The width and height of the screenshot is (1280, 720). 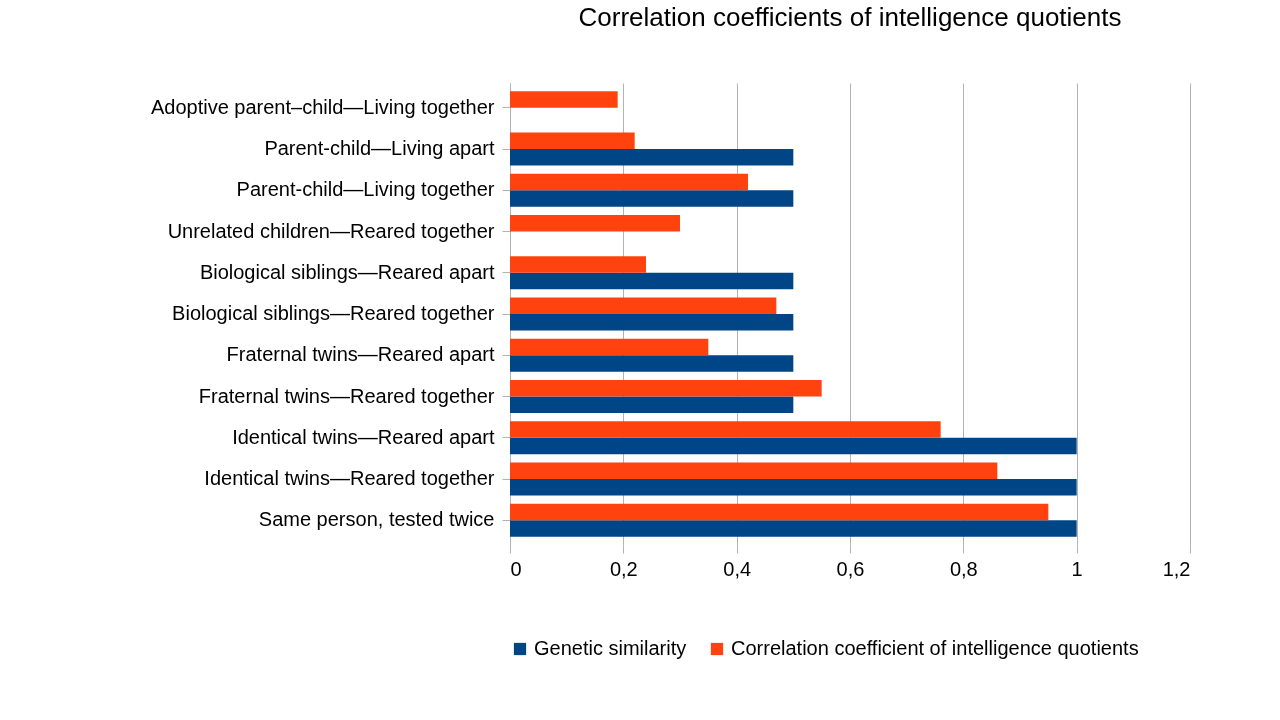 What do you see at coordinates (347, 271) in the screenshot?
I see `y-tick-label: Biological siblings—Reared apart` at bounding box center [347, 271].